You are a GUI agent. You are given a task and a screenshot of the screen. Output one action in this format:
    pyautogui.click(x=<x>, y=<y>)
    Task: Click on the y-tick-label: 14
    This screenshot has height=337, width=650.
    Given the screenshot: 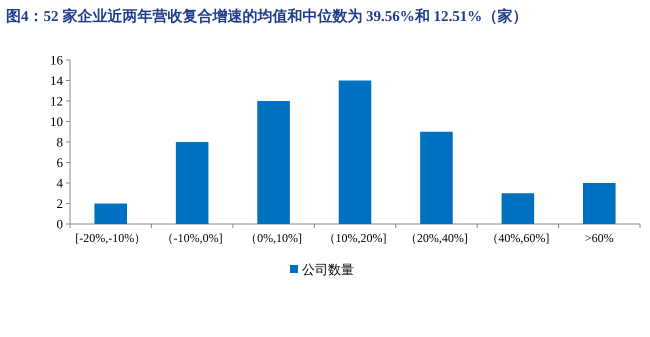 What is the action you would take?
    pyautogui.click(x=57, y=80)
    